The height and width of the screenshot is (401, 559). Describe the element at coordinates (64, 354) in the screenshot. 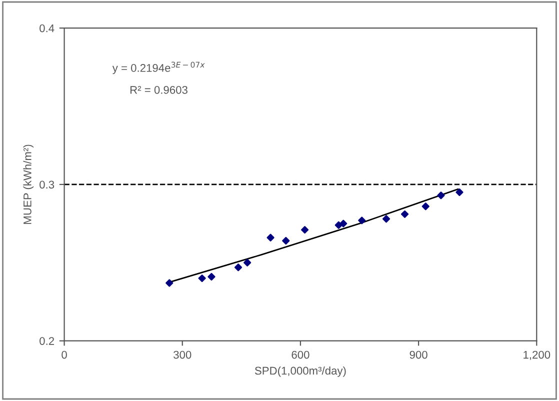

I see `x-tick-label: 0` at that location.